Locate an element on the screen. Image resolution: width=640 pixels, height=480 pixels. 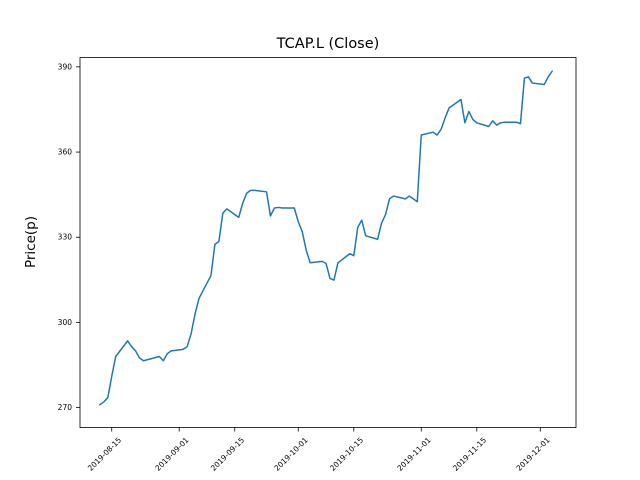
x-tick-label: 2019-08-15 is located at coordinates (104, 453).